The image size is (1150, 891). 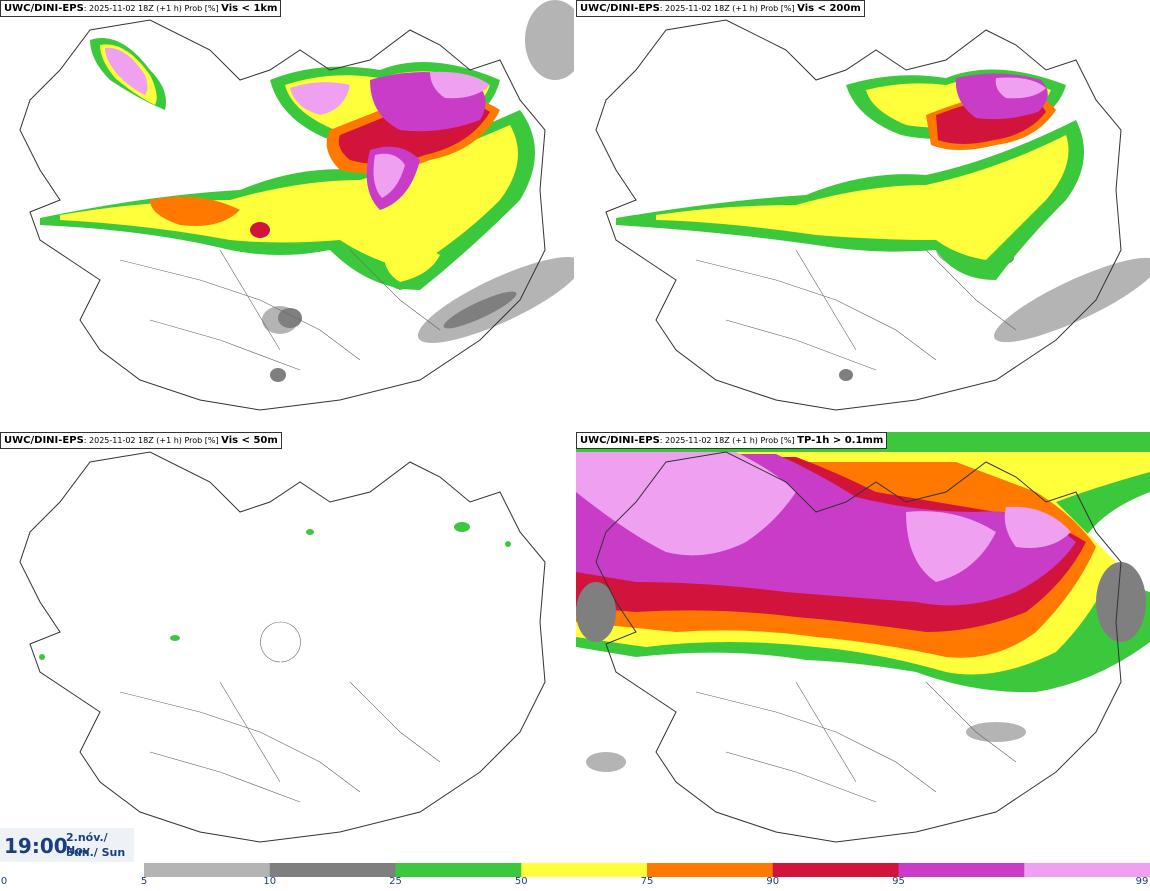 I want to click on valid-time-box: 19:00 2.nóv./ Nov Sun./ Sun, so click(x=67, y=845).